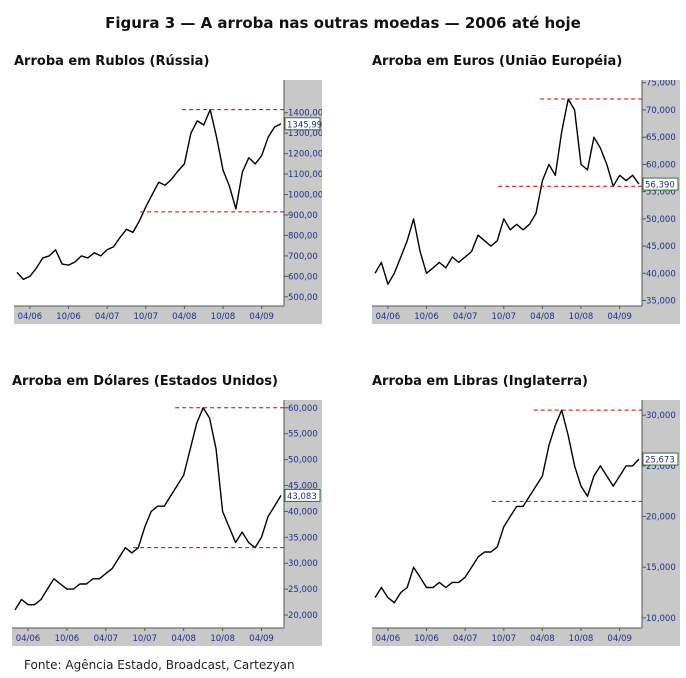 This screenshot has width=686, height=678. I want to click on last-value-label: 56,390, so click(660, 186).